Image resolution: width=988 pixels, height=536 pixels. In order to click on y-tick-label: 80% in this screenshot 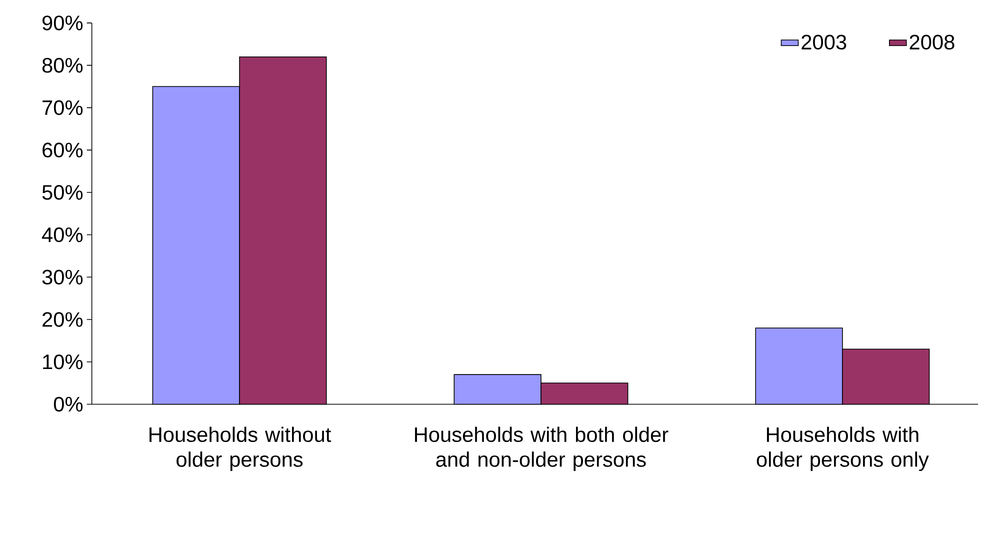, I will do `click(62, 65)`.